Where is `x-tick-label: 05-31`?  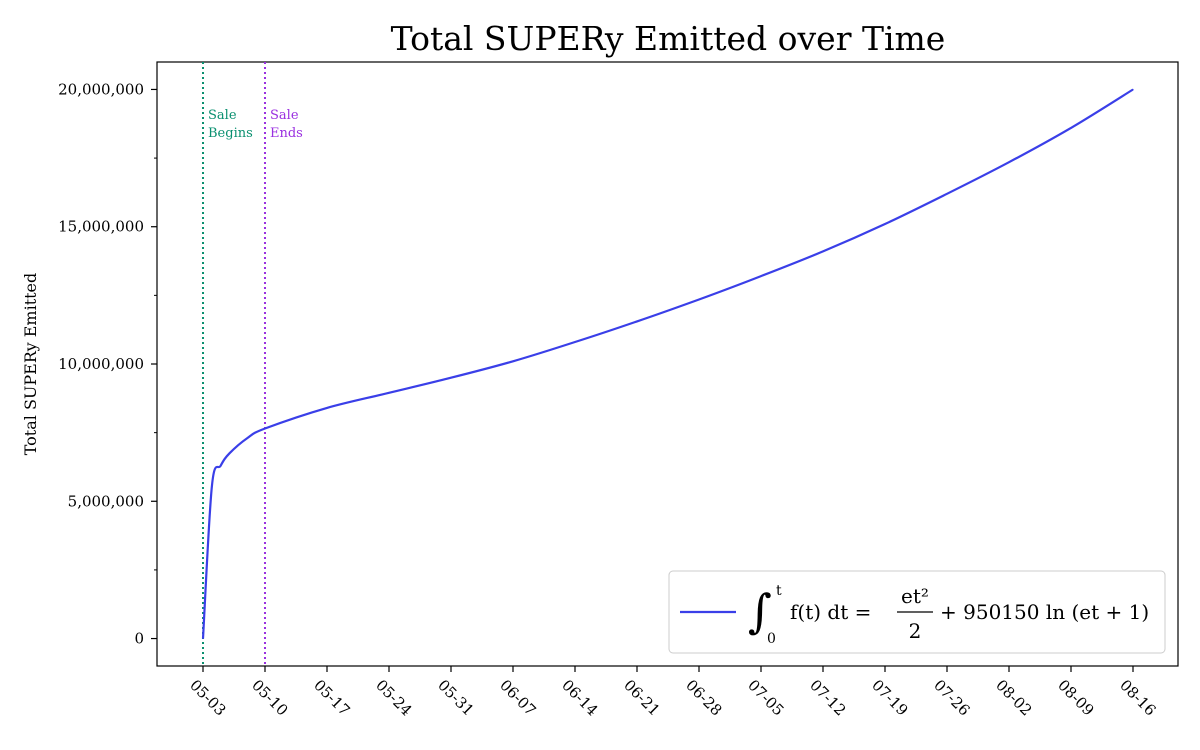
x-tick-label: 05-31 is located at coordinates (455, 697).